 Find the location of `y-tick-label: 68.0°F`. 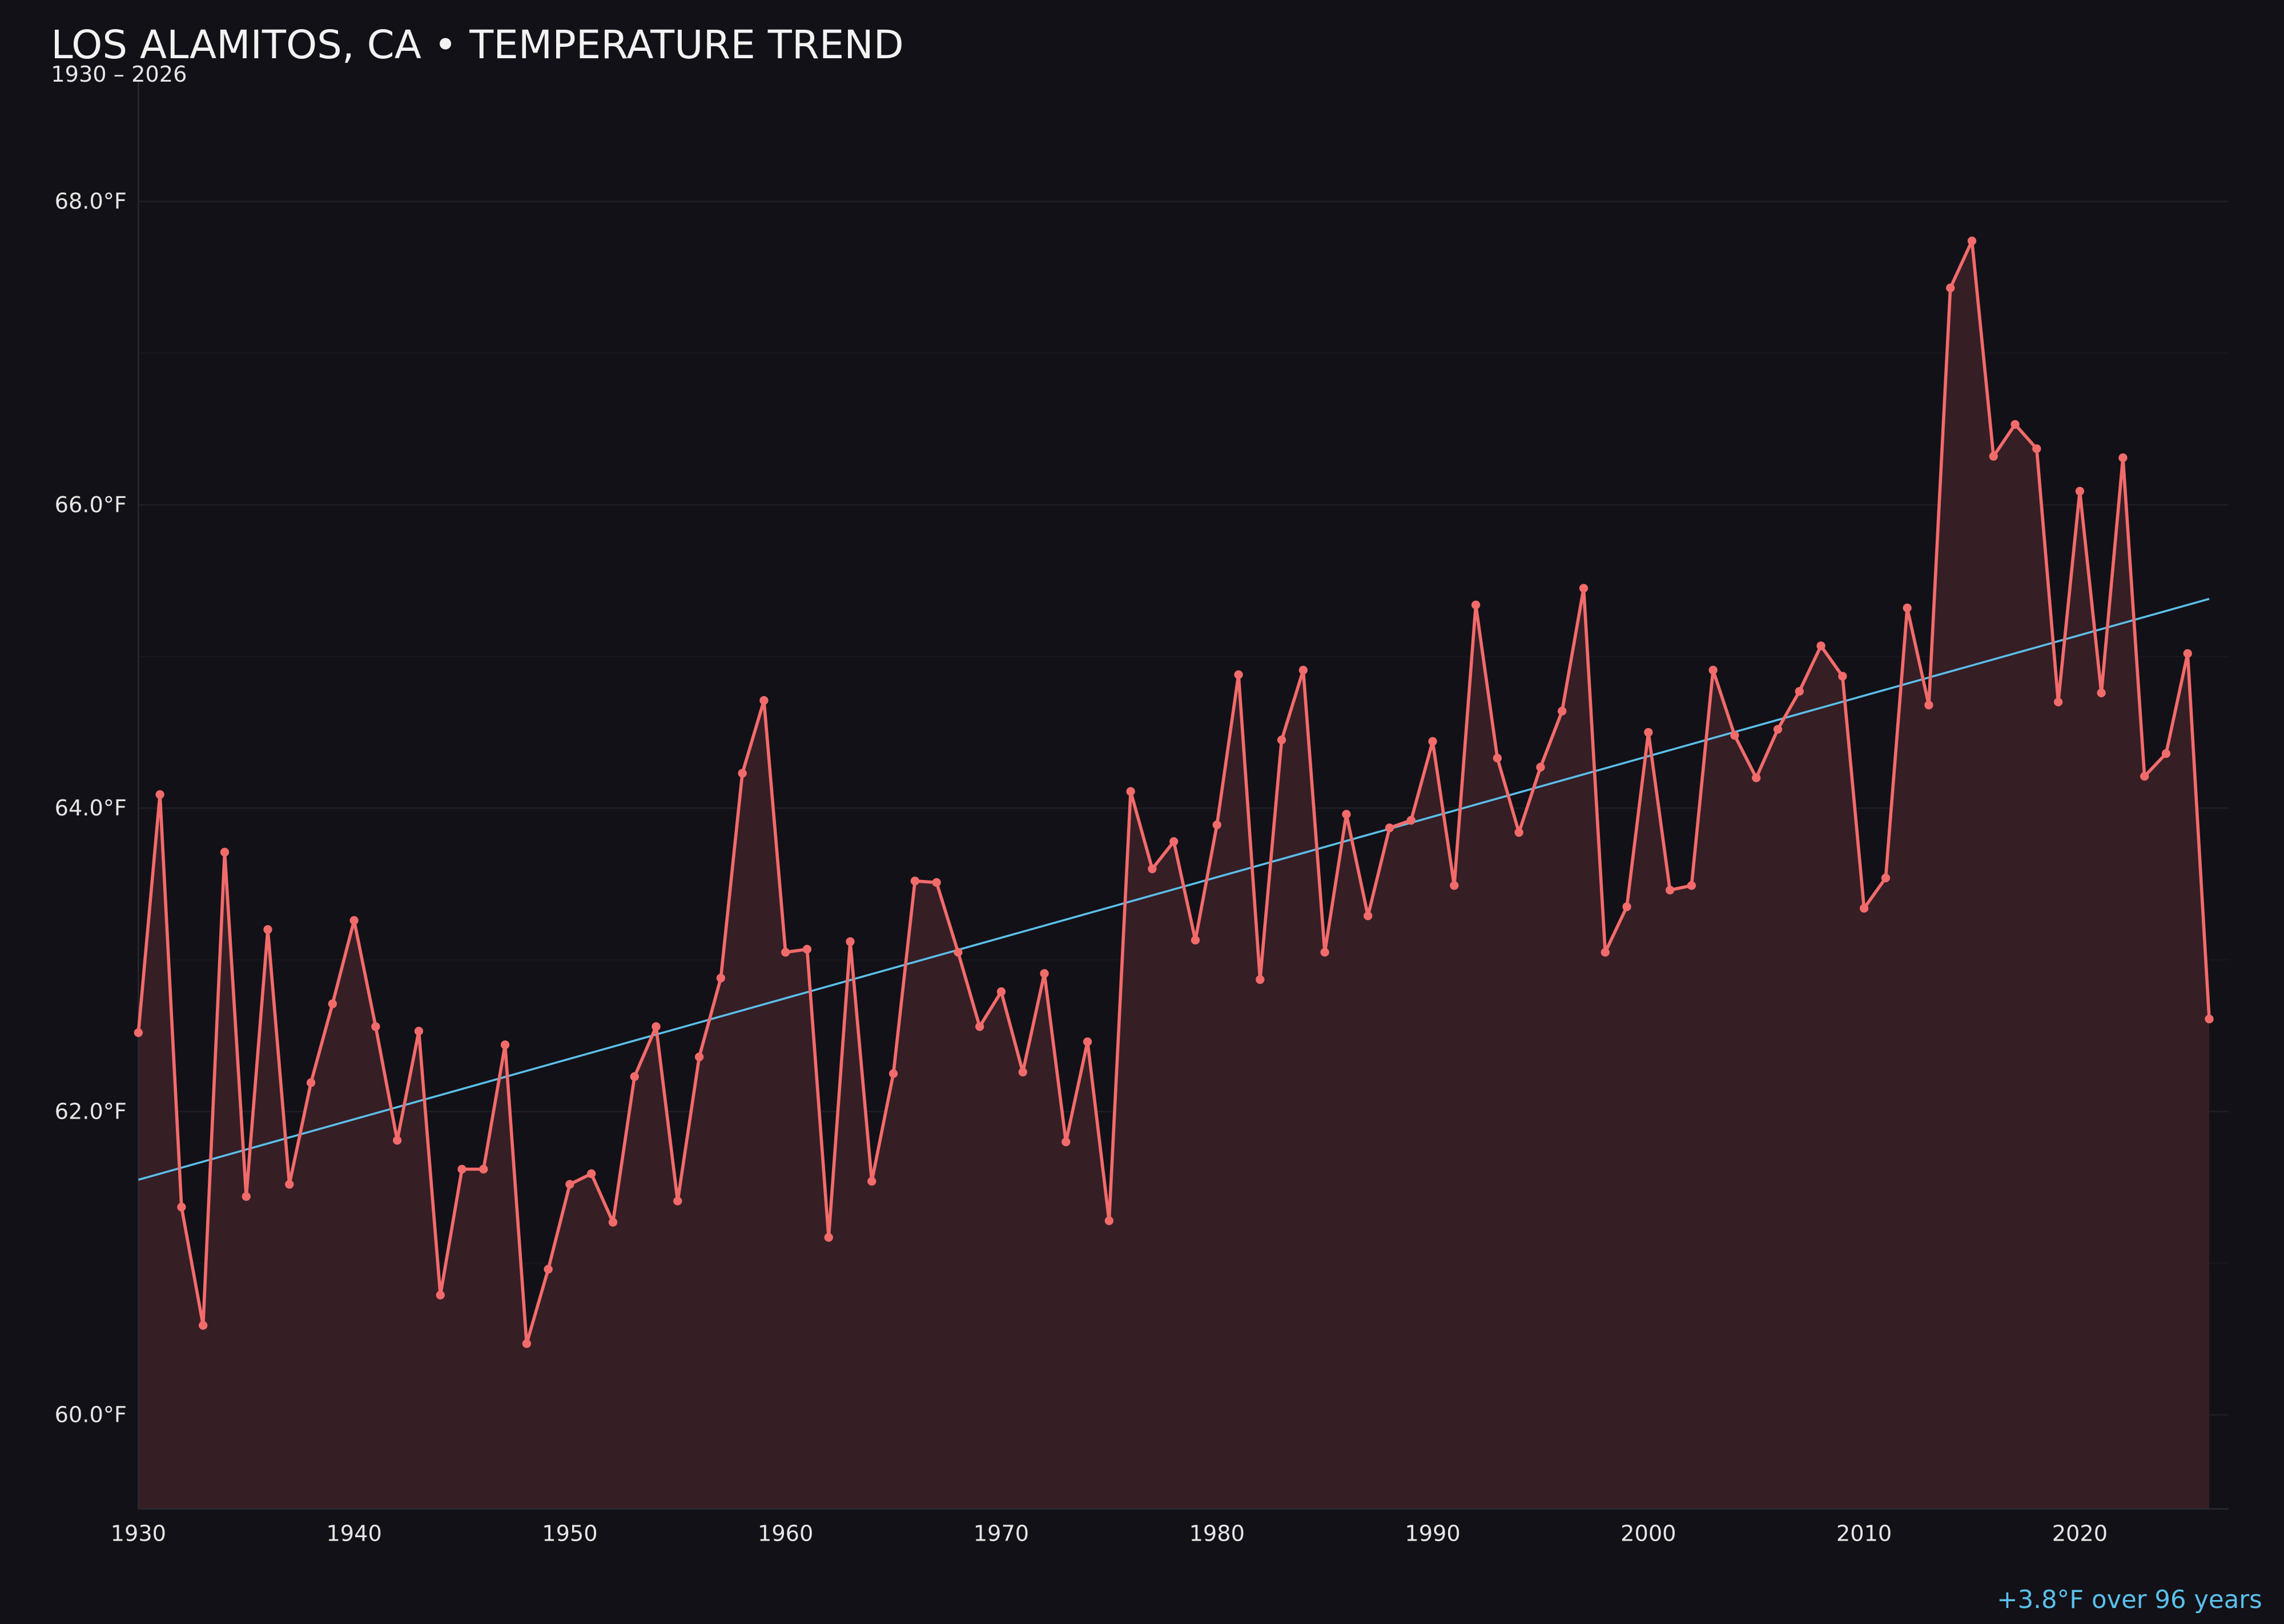

y-tick-label: 68.0°F is located at coordinates (91, 202).